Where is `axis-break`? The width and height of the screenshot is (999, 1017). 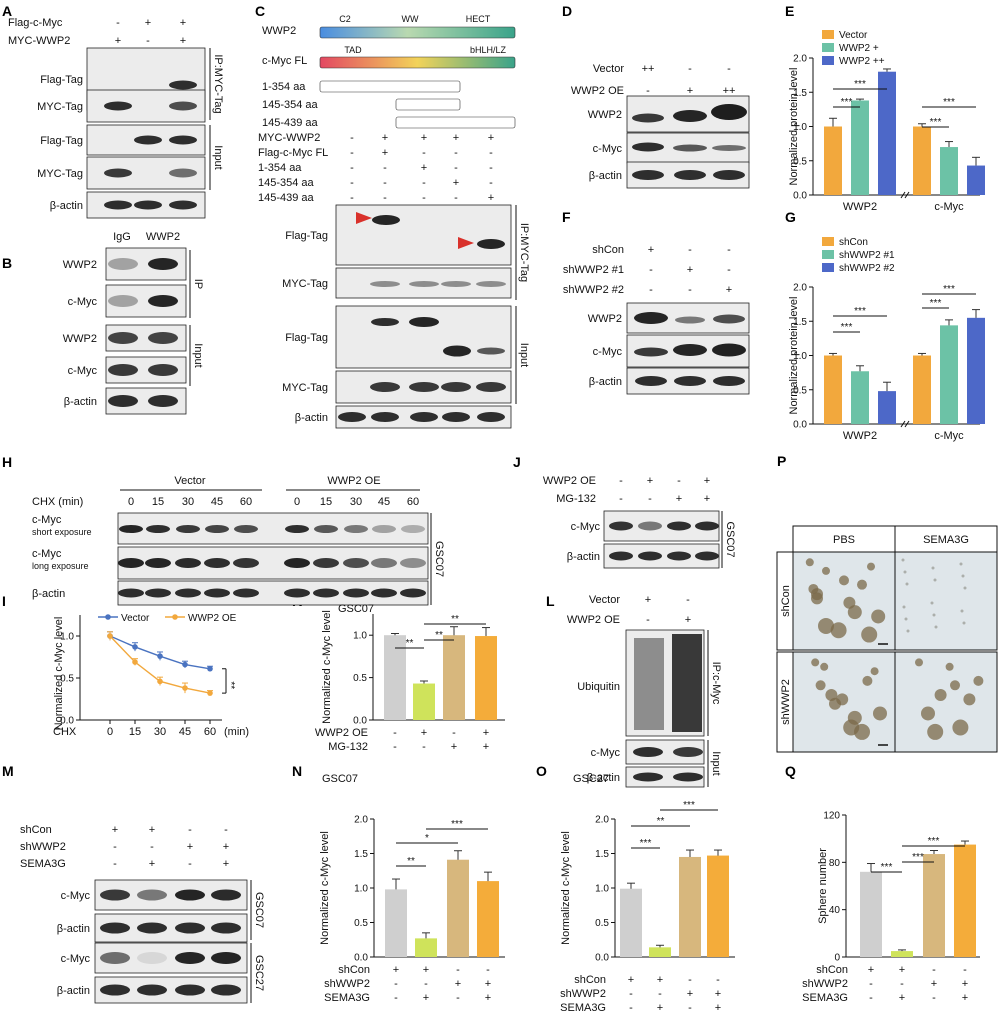 axis-break is located at coordinates (907, 424).